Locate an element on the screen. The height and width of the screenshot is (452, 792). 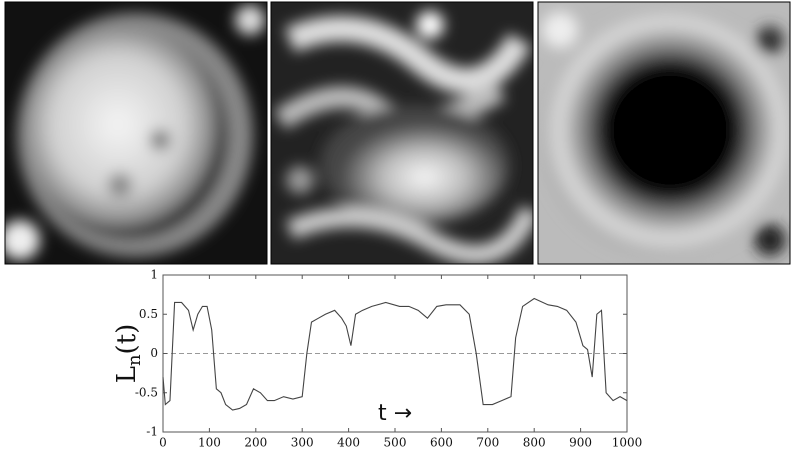
y-tick-label: 0.5 is located at coordinates (148, 314).